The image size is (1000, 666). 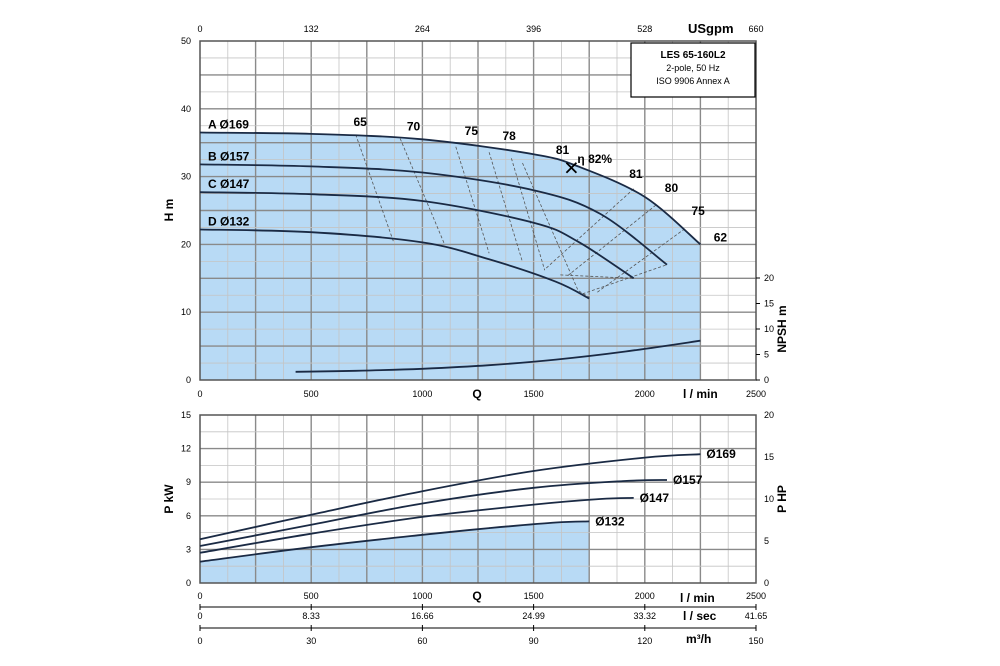 What do you see at coordinates (311, 29) in the screenshot?
I see `usgpm-tick: 132` at bounding box center [311, 29].